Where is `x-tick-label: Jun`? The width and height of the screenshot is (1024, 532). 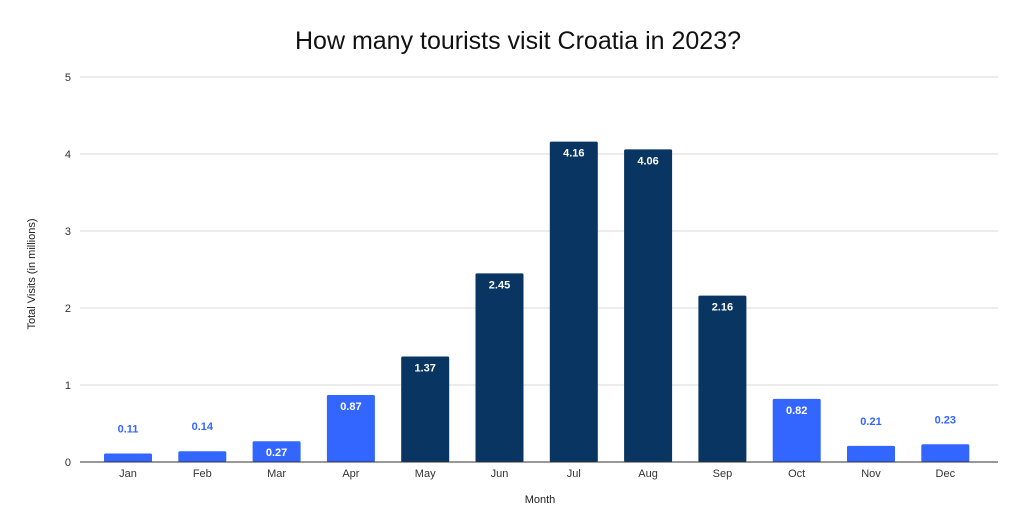
x-tick-label: Jun is located at coordinates (500, 474).